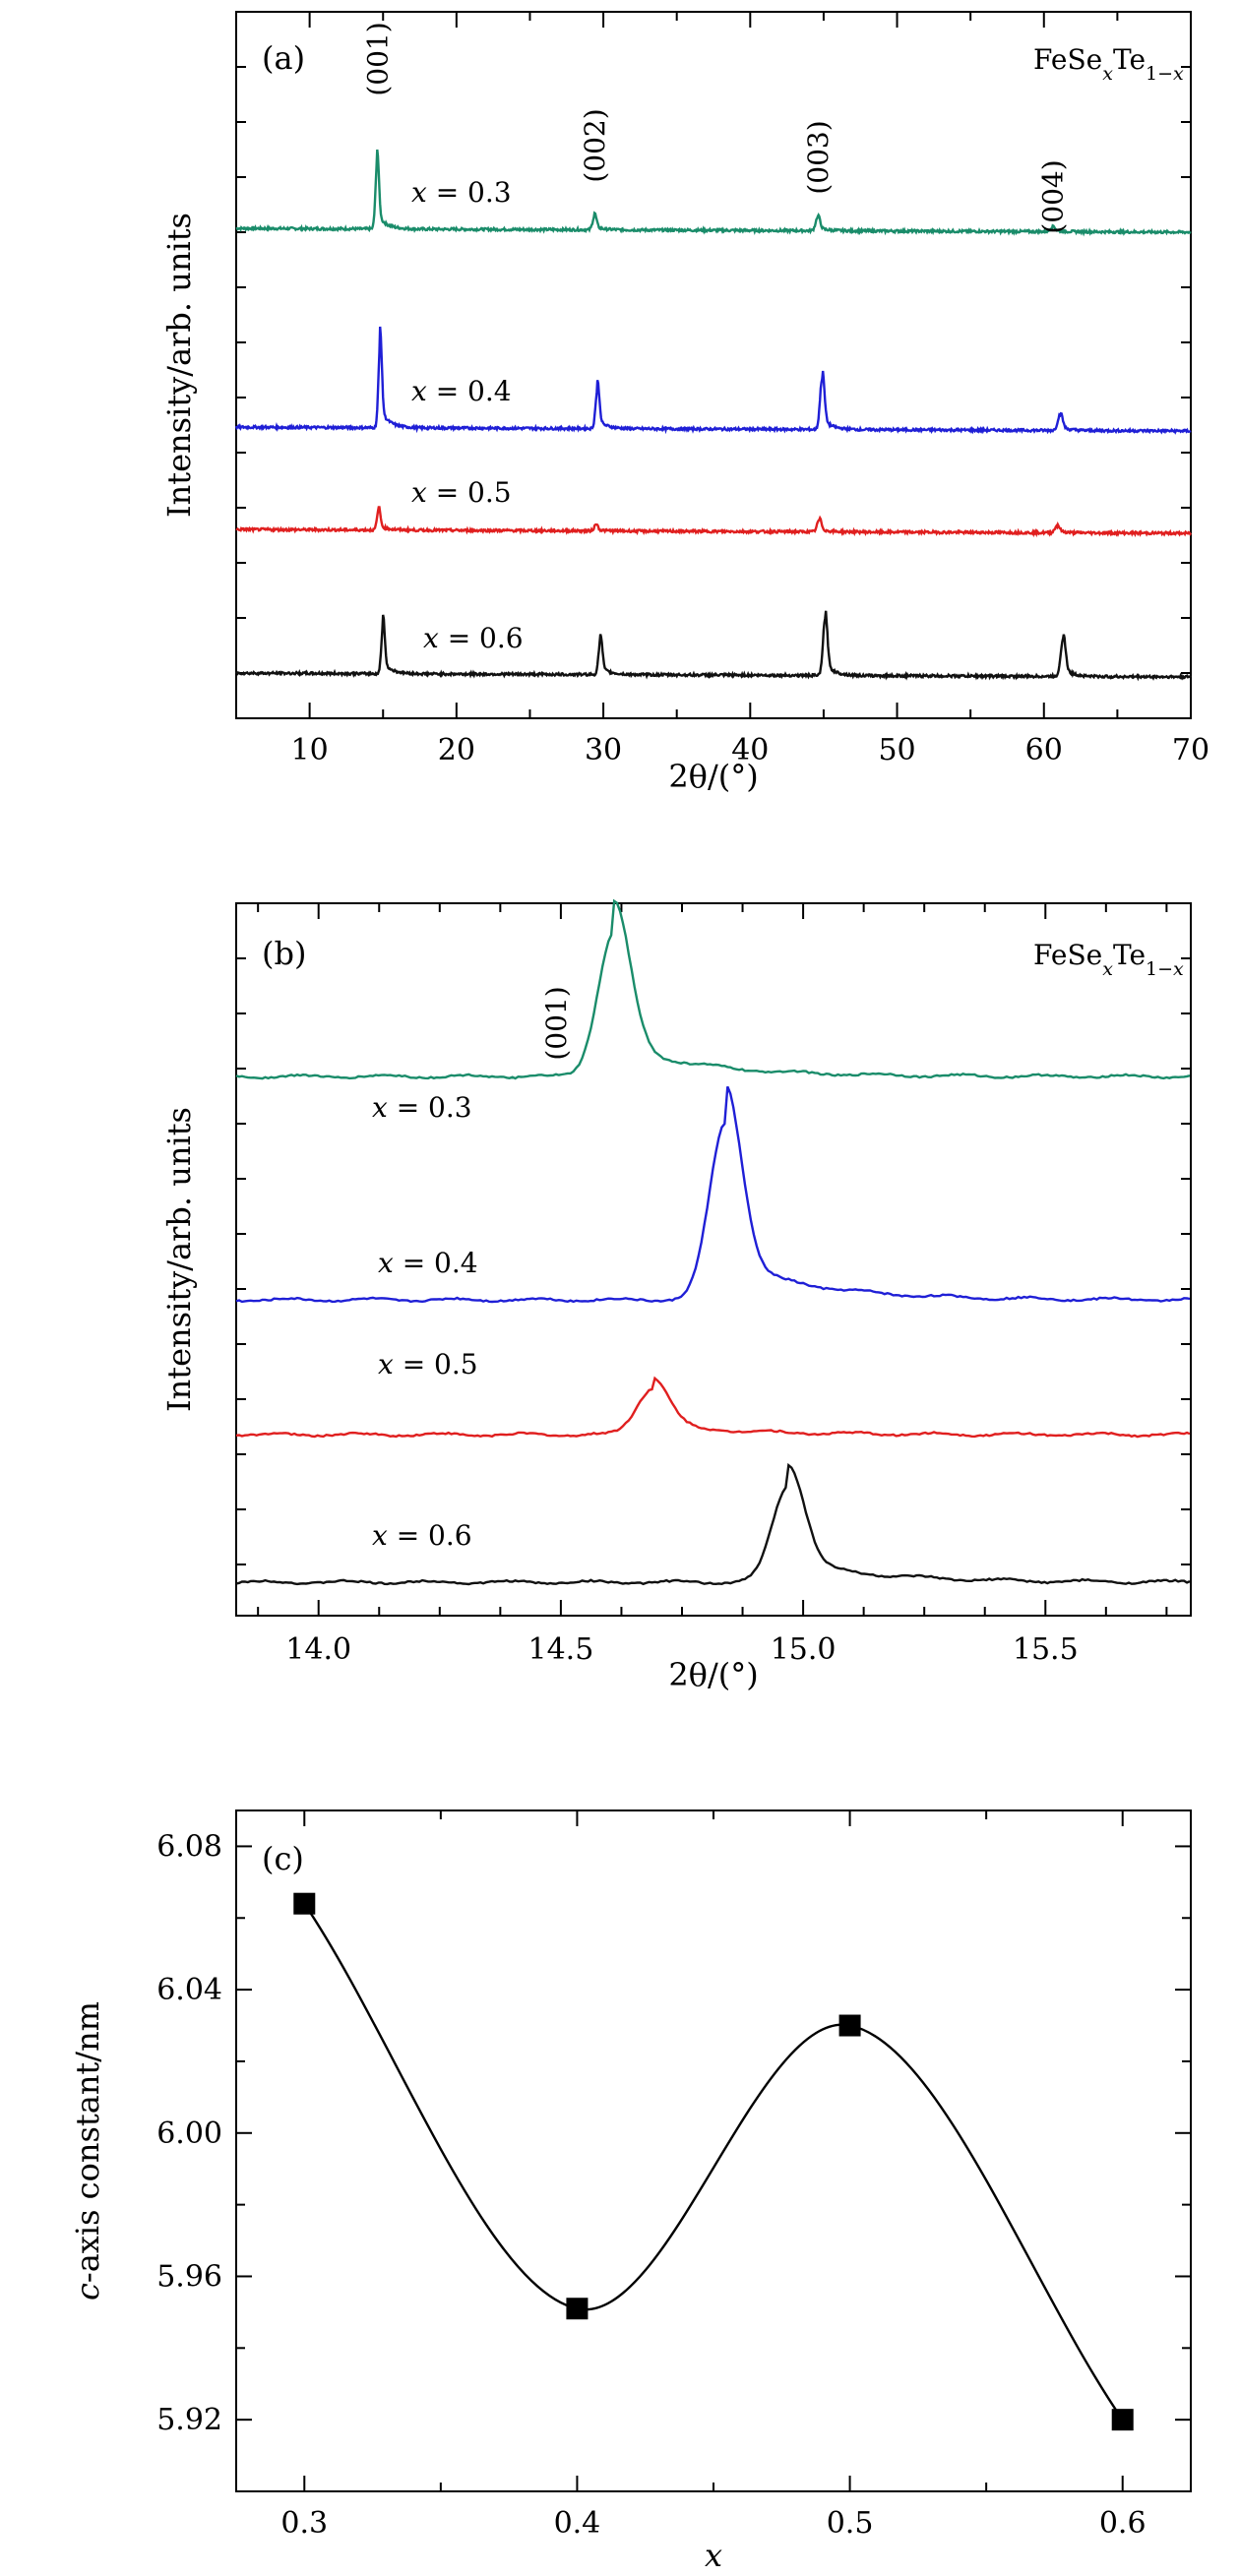  I want to click on x-tick-label: 70, so click(1190, 750).